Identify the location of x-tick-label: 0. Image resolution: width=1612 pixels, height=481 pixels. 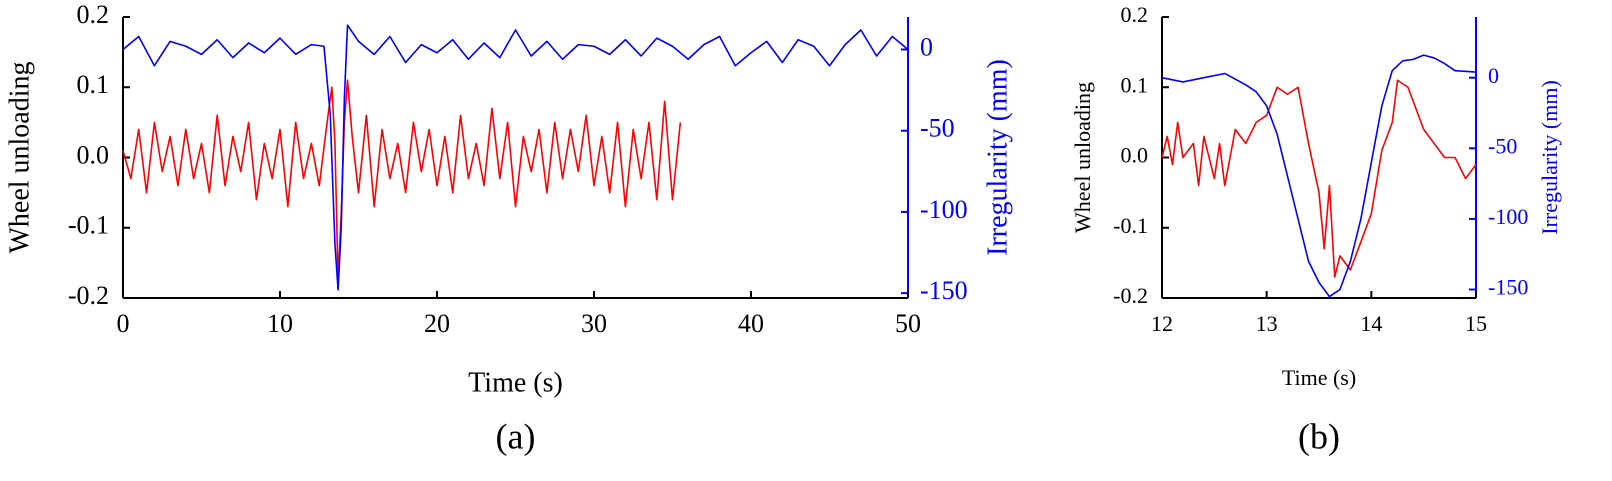
(123, 323).